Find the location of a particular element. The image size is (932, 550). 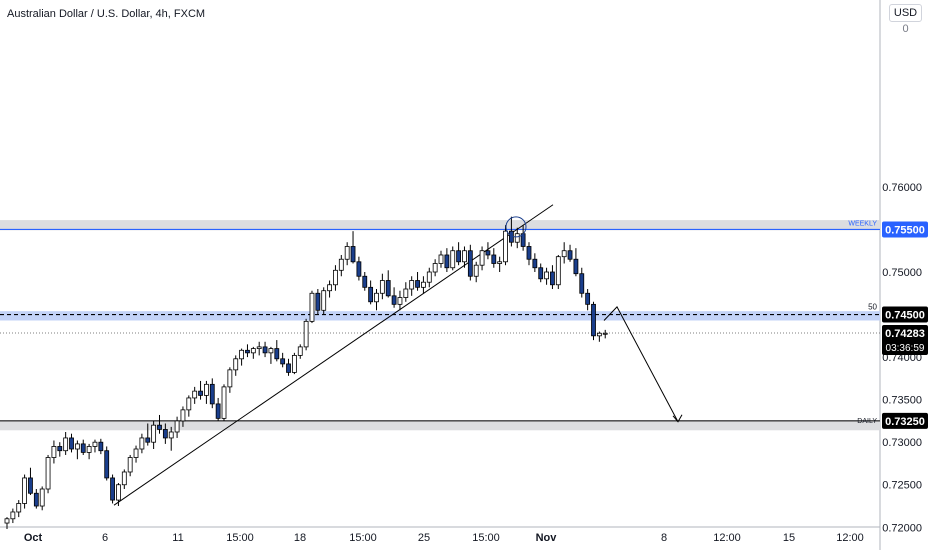

fifty-price-label-bg is located at coordinates (905, 314).